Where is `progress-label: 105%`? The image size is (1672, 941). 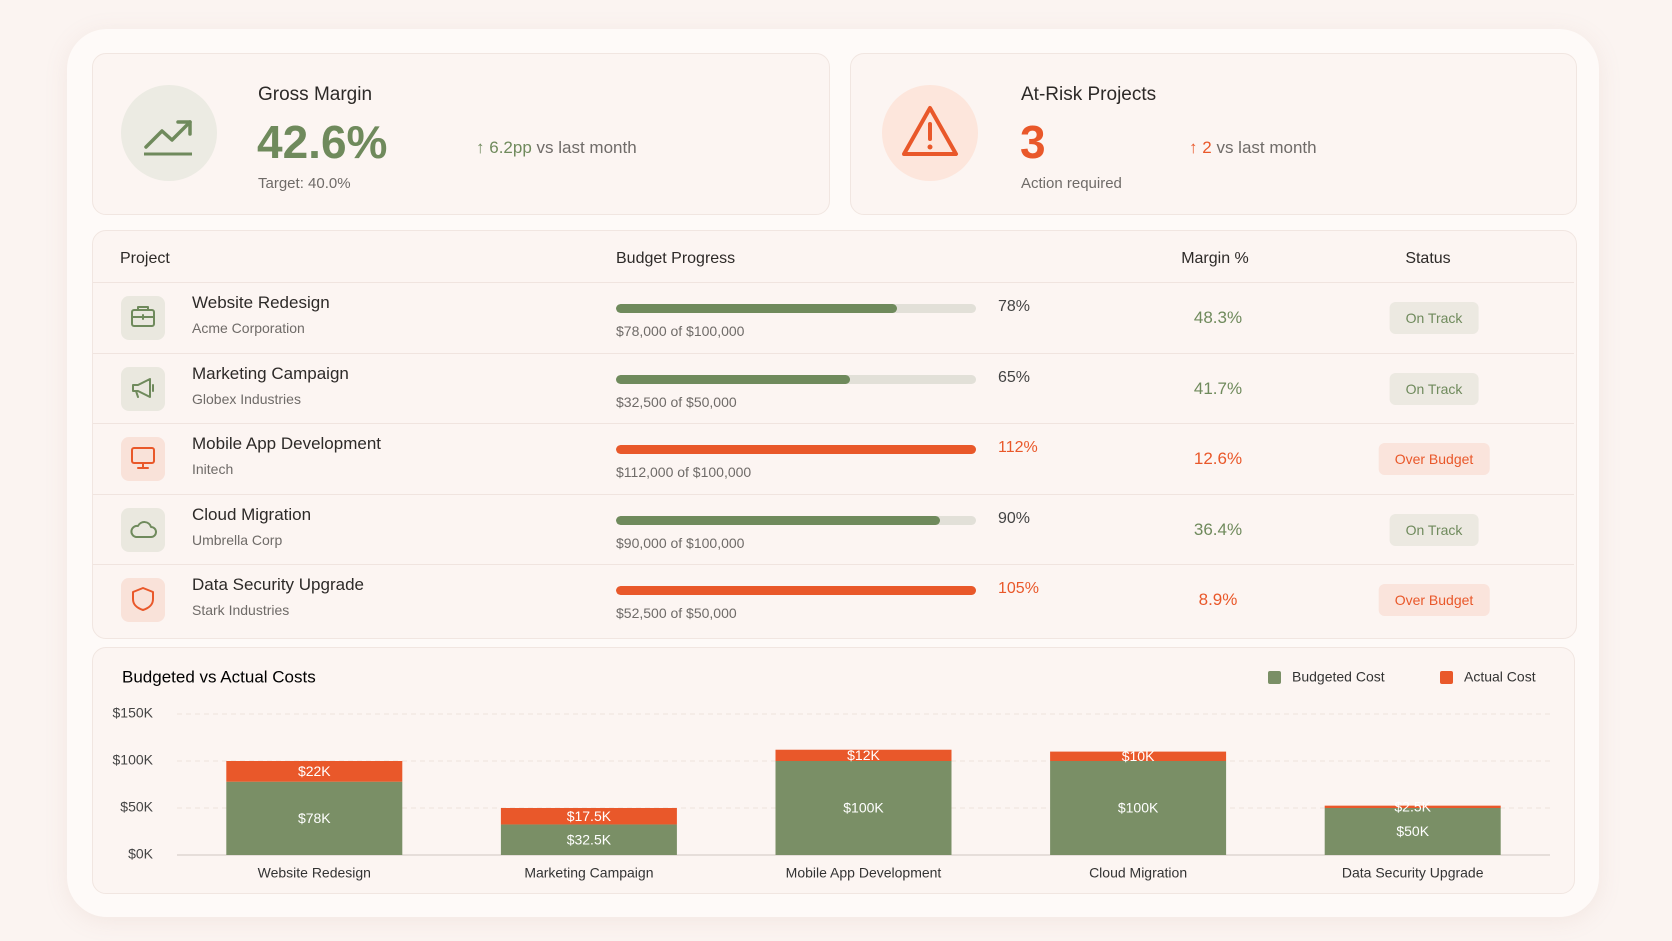 progress-label: 105% is located at coordinates (1018, 588).